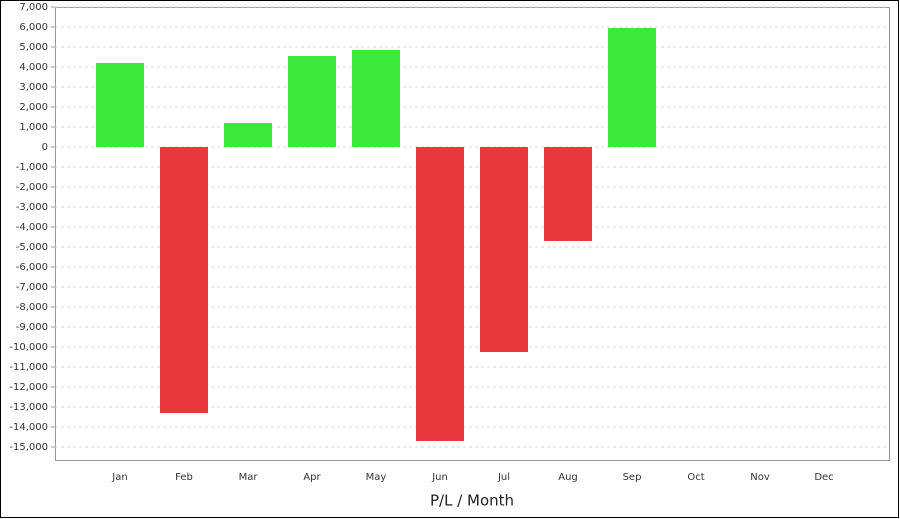  What do you see at coordinates (32, 247) in the screenshot?
I see `y-tick-label: -5,000` at bounding box center [32, 247].